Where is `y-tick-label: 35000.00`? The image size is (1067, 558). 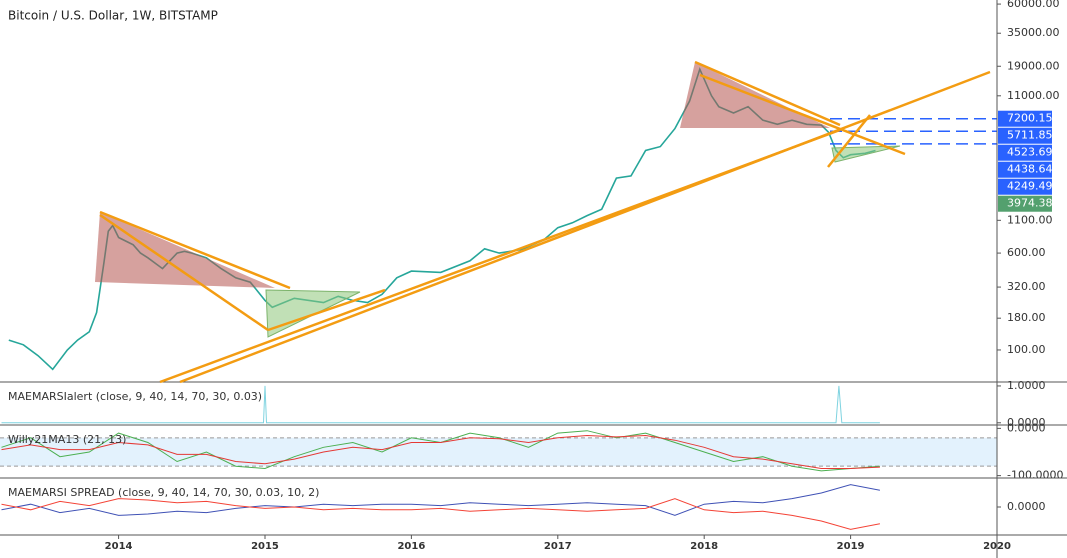 y-tick-label: 35000.00 is located at coordinates (1033, 32).